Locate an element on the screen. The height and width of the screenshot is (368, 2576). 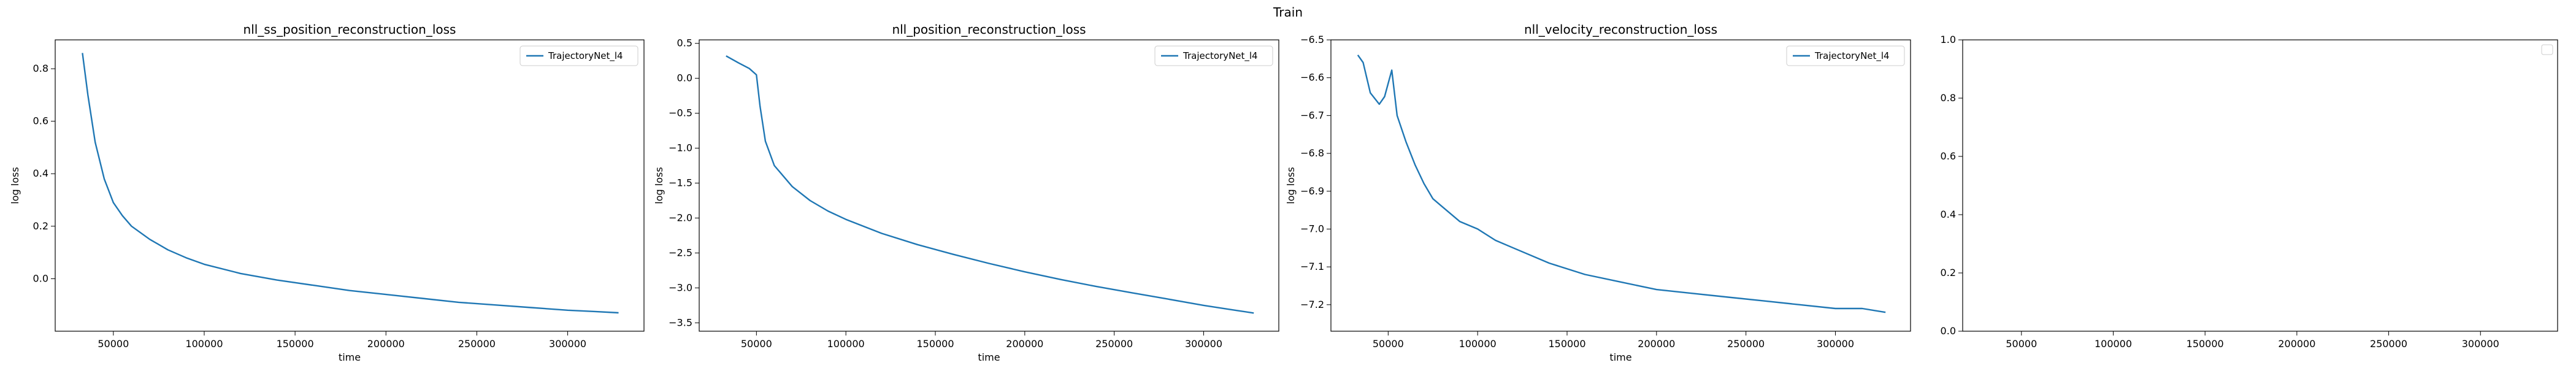
y-tick-label: −6.5 is located at coordinates (1312, 39).